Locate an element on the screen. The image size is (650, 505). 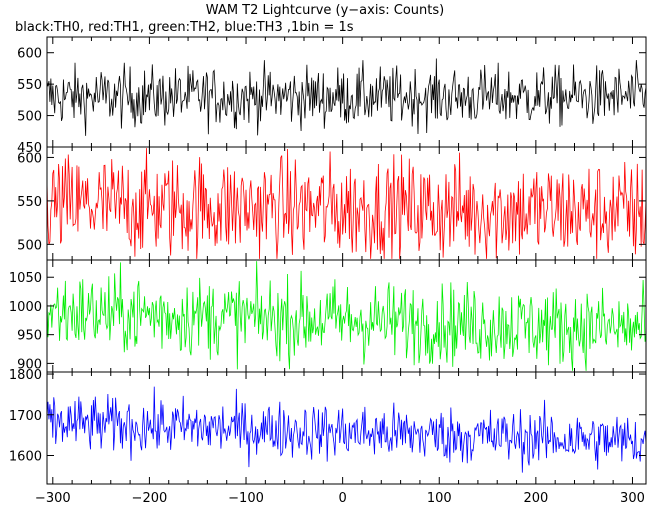
x-tick-label: −200 is located at coordinates (150, 498).